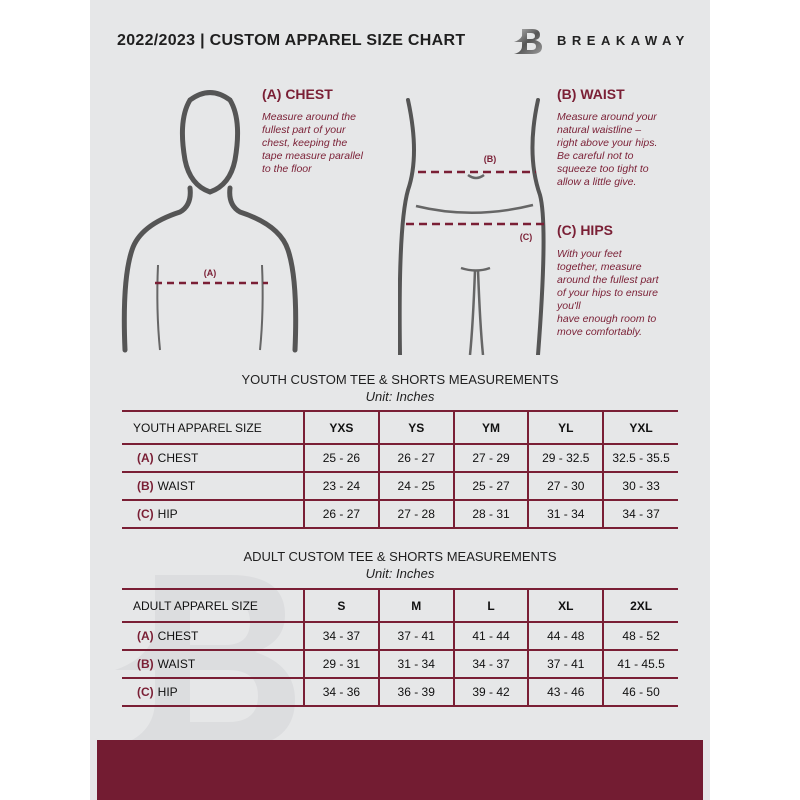 Image resolution: width=800 pixels, height=800 pixels. I want to click on measurement-value: 27 - 29, so click(490, 458).